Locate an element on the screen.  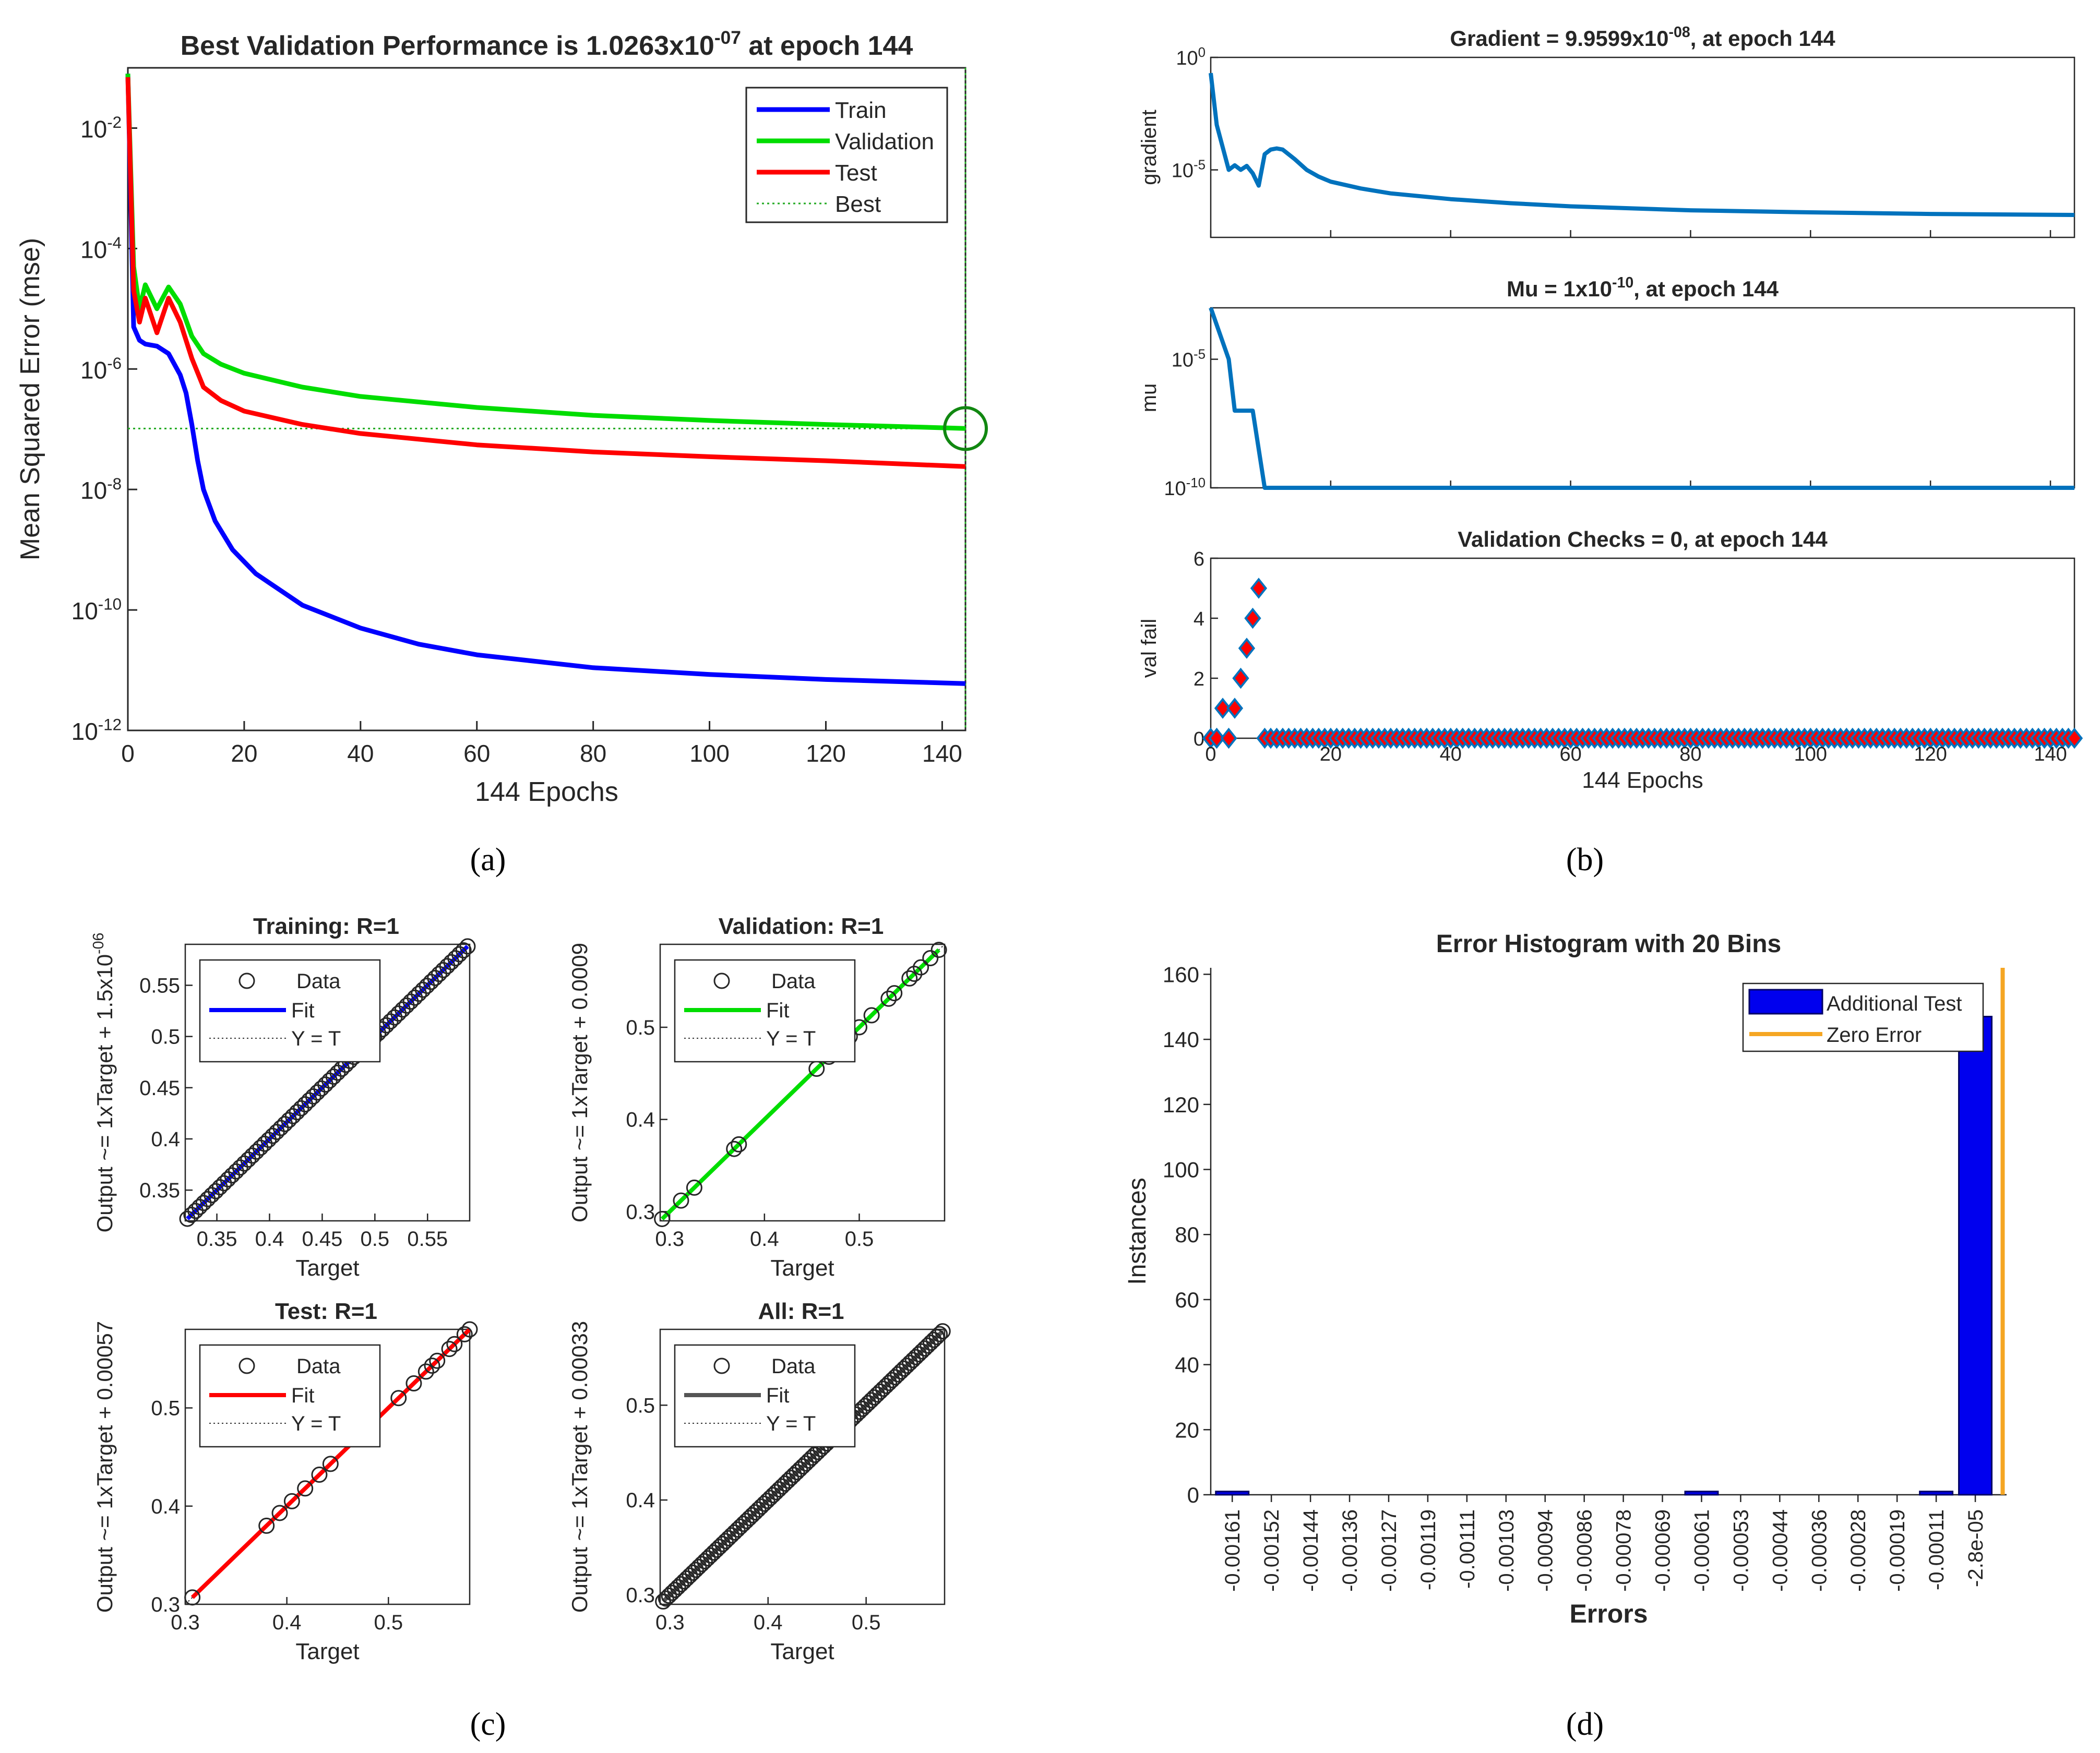
x-tick-label: -0.00069 is located at coordinates (1663, 1550).